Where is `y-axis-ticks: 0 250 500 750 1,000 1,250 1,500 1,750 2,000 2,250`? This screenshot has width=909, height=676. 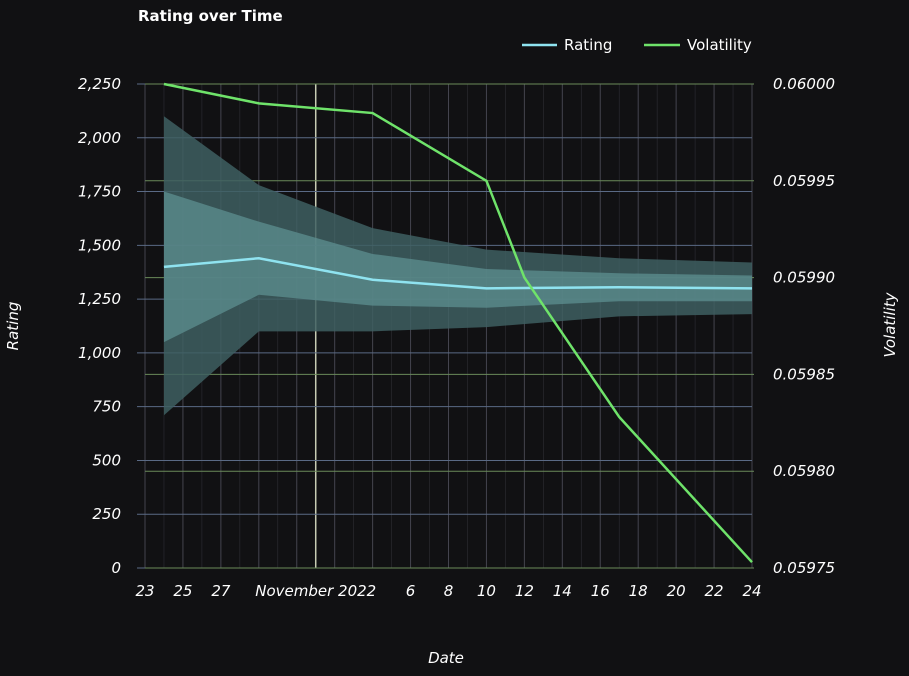 y-axis-ticks: 0 250 500 750 1,000 1,250 1,500 1,750 2,000 2,250 is located at coordinates (99, 326).